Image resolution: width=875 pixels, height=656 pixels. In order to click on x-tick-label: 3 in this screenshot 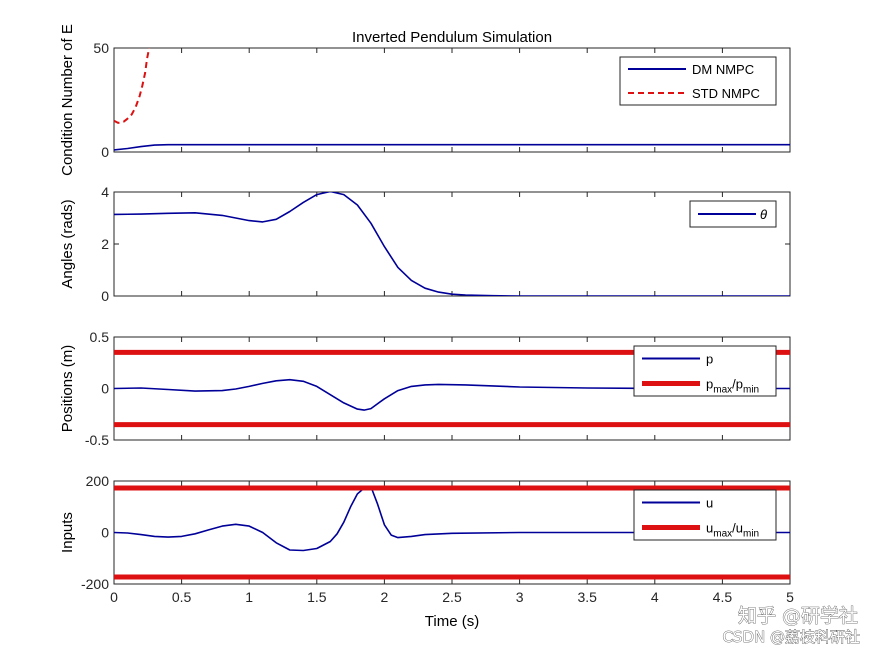, I will do `click(520, 597)`.